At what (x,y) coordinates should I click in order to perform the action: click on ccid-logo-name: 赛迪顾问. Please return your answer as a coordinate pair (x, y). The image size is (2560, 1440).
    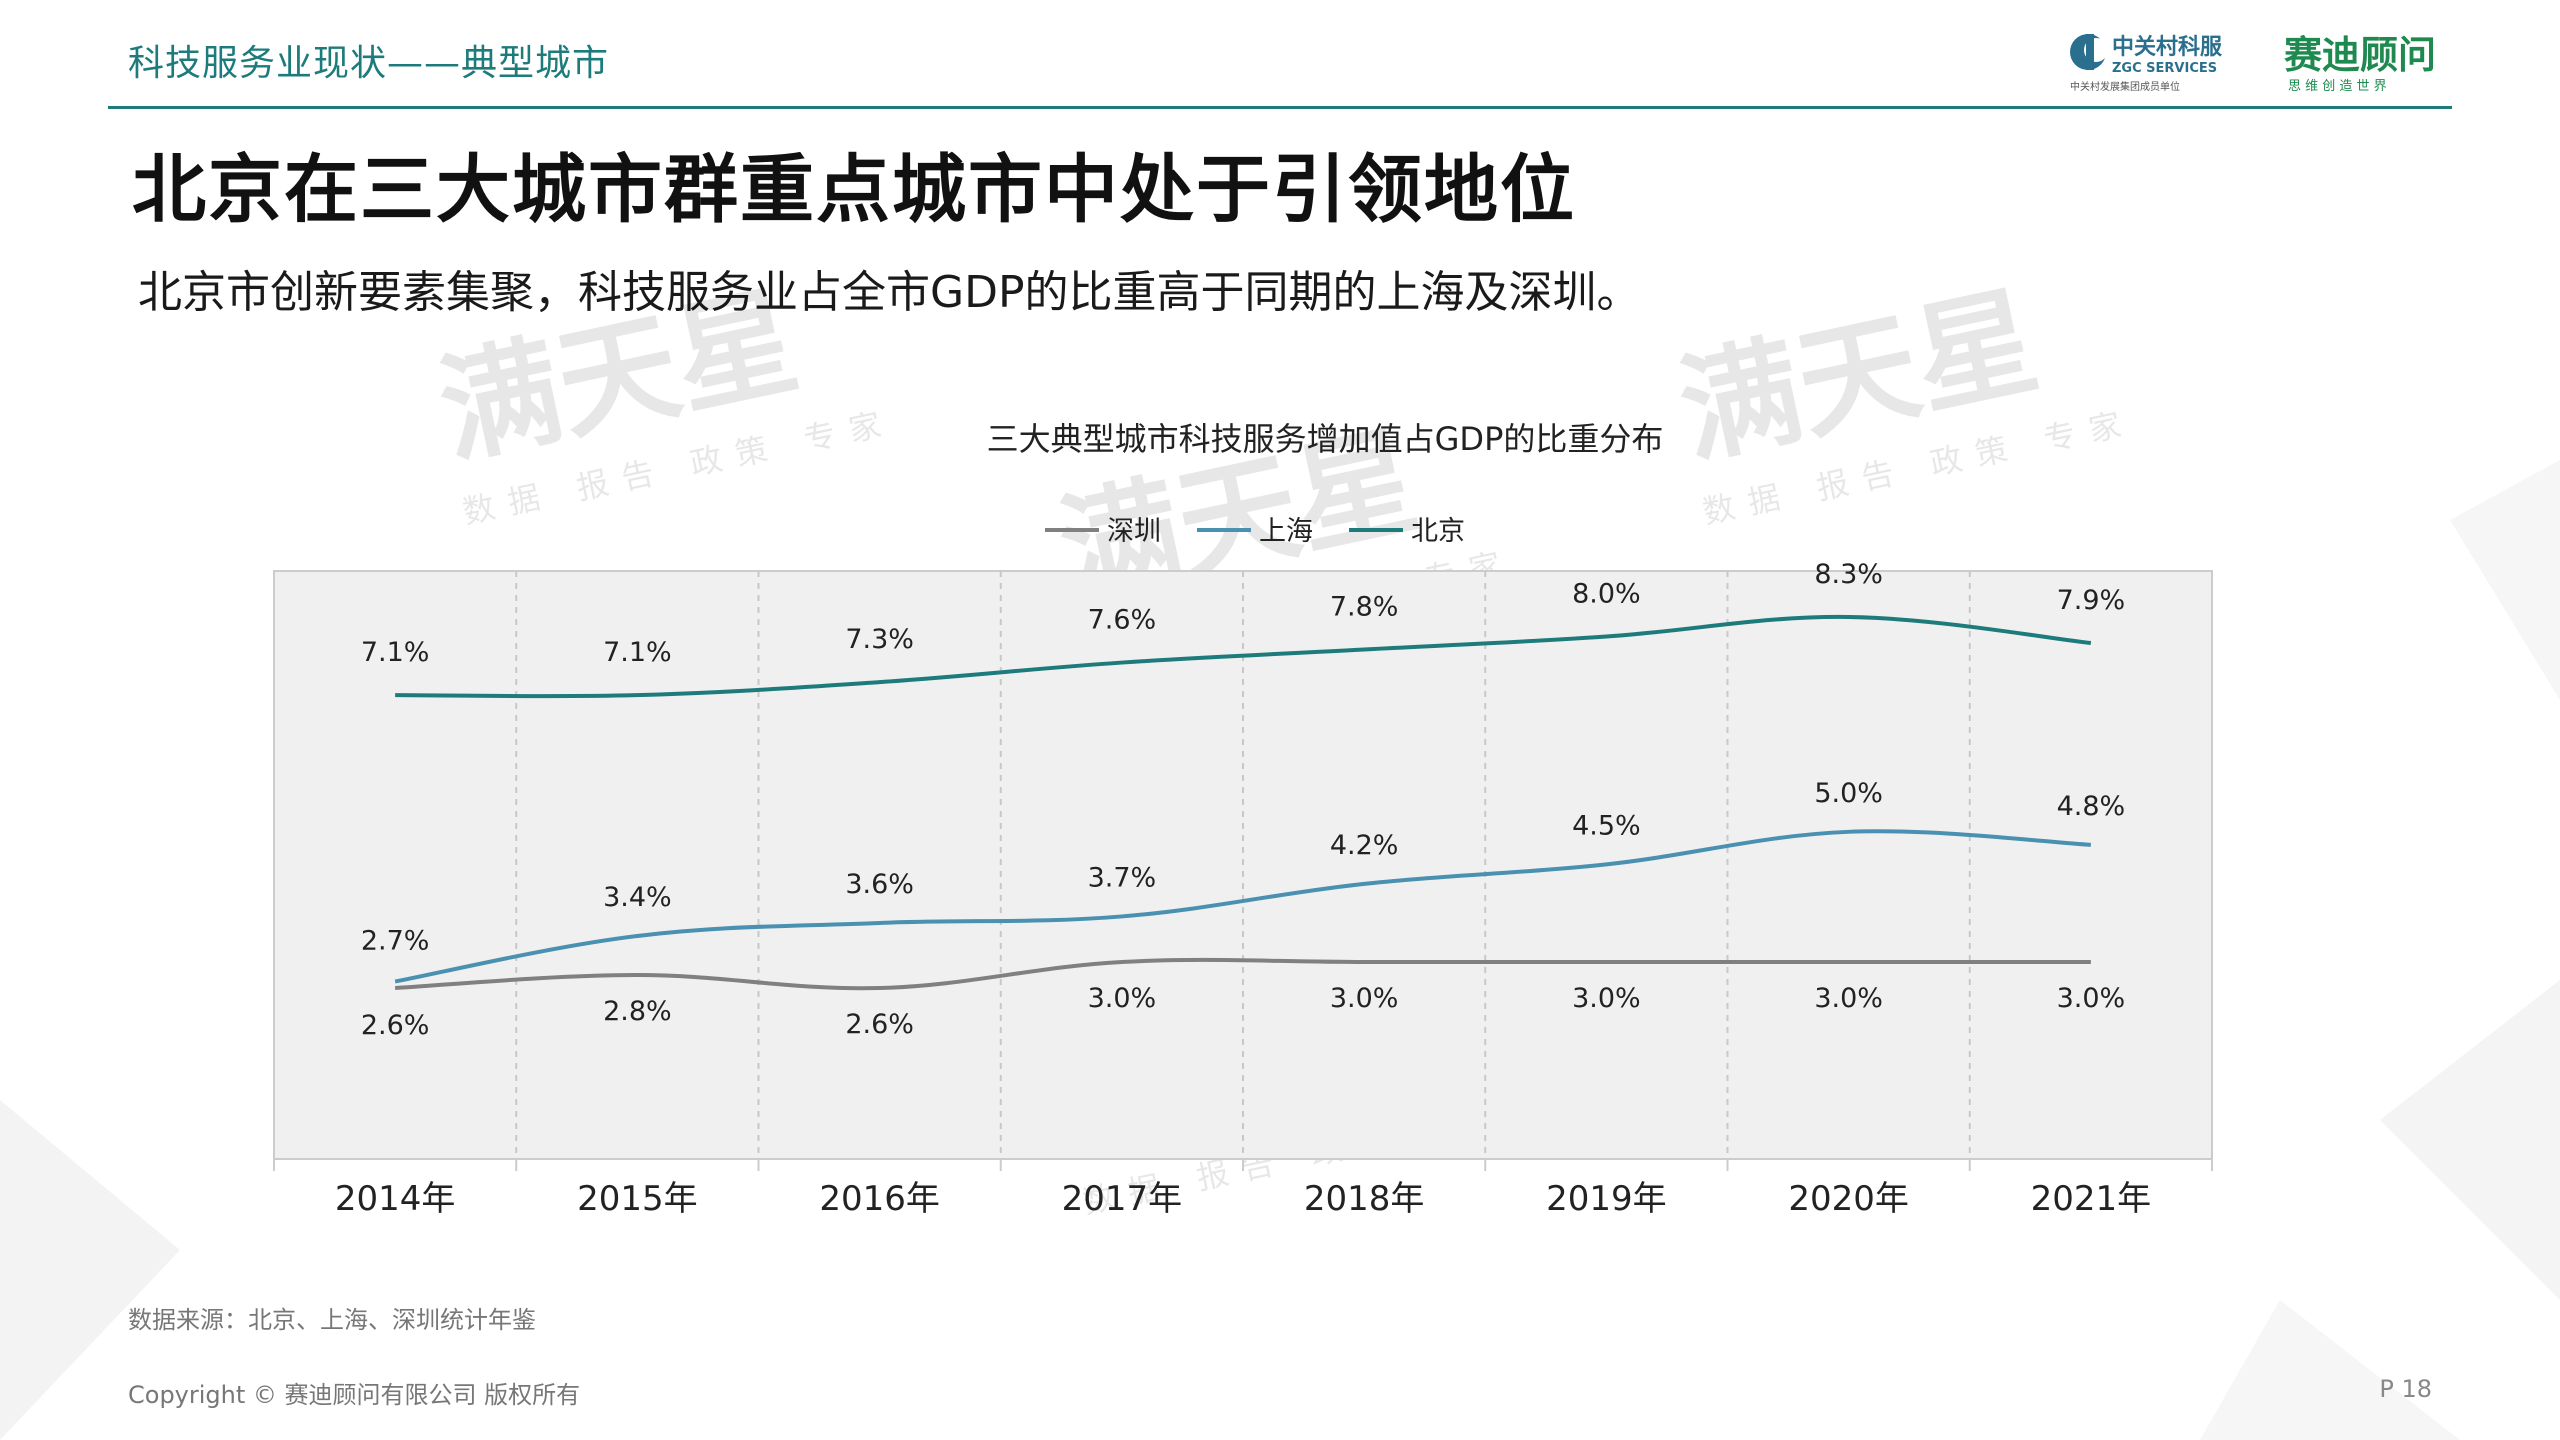
    Looking at the image, I should click on (2360, 54).